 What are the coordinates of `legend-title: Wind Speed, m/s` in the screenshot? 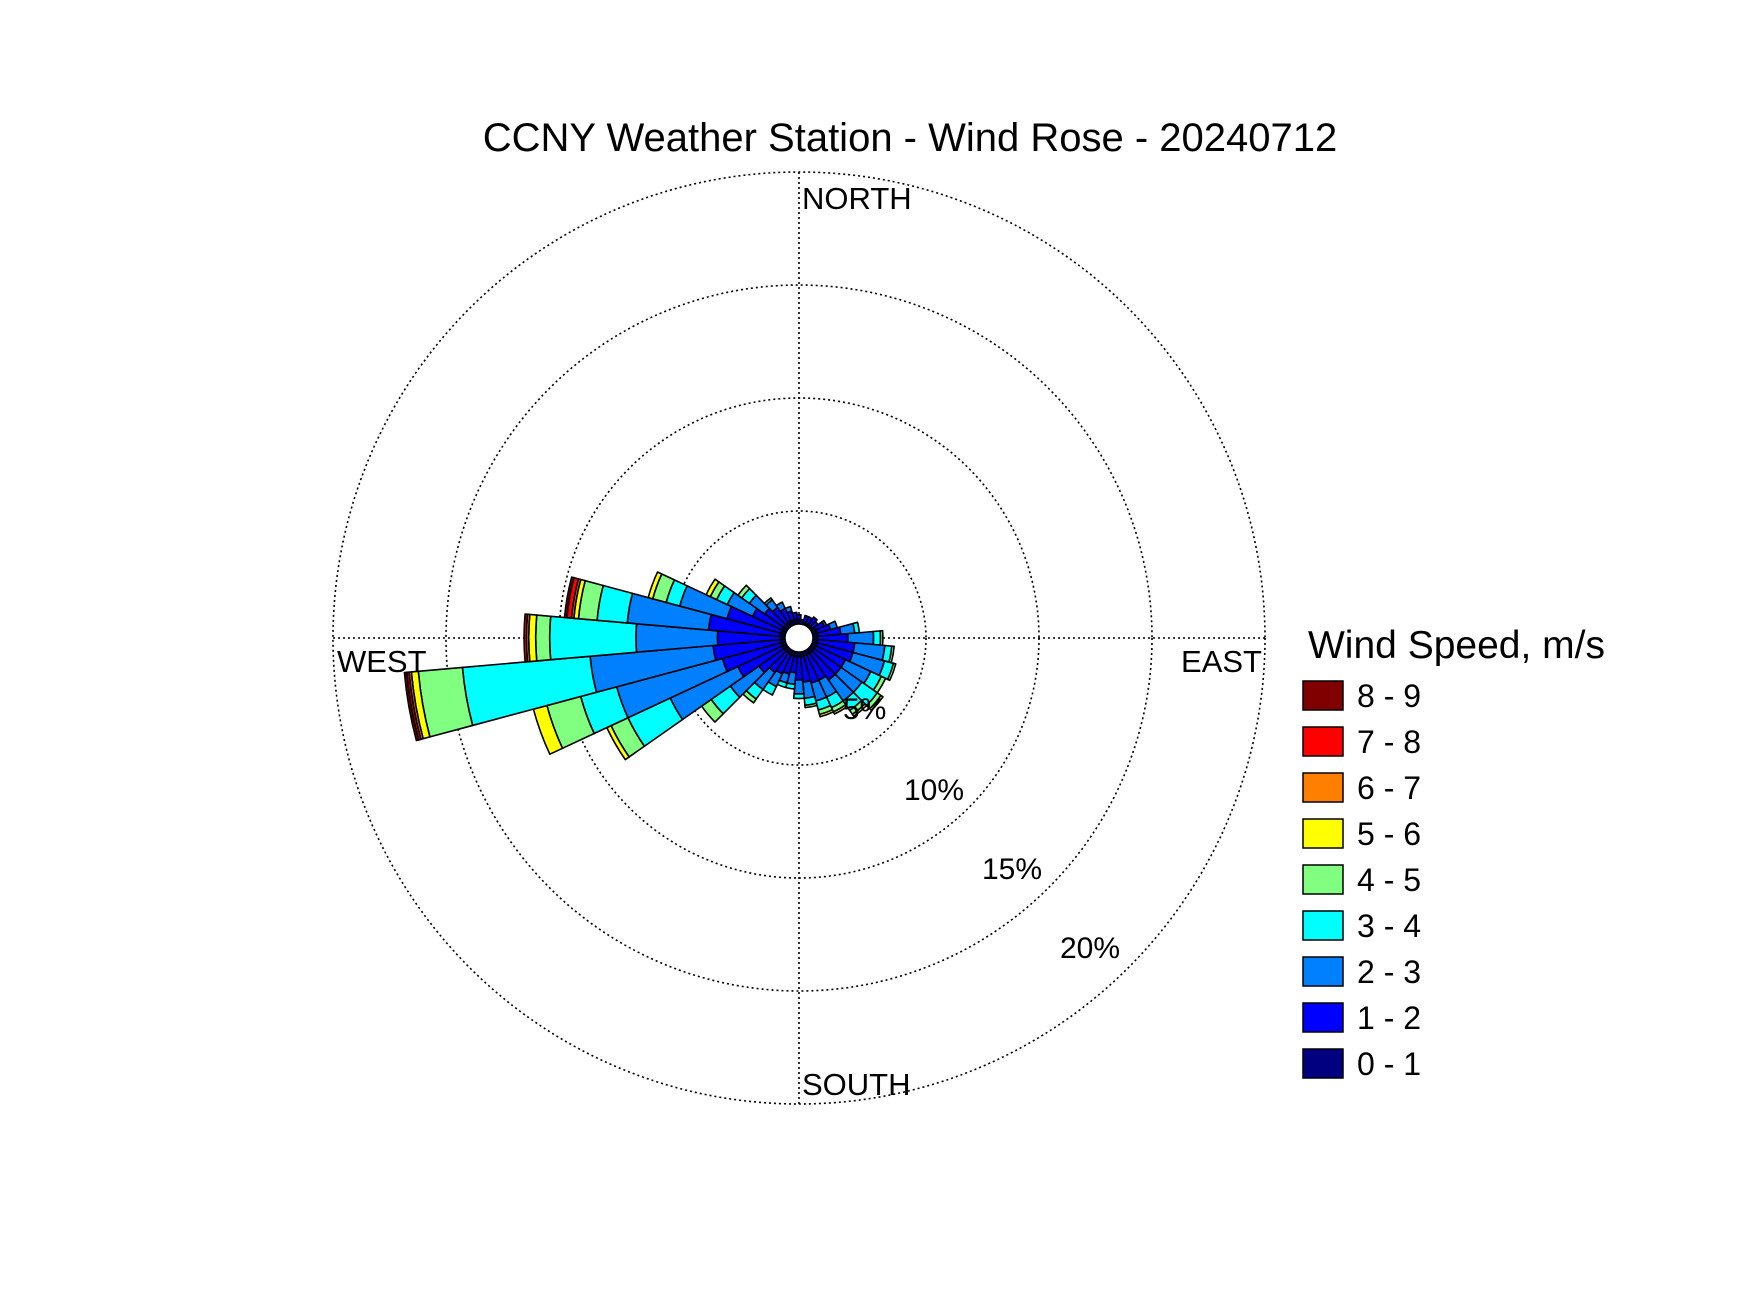 It's located at (1456, 645).